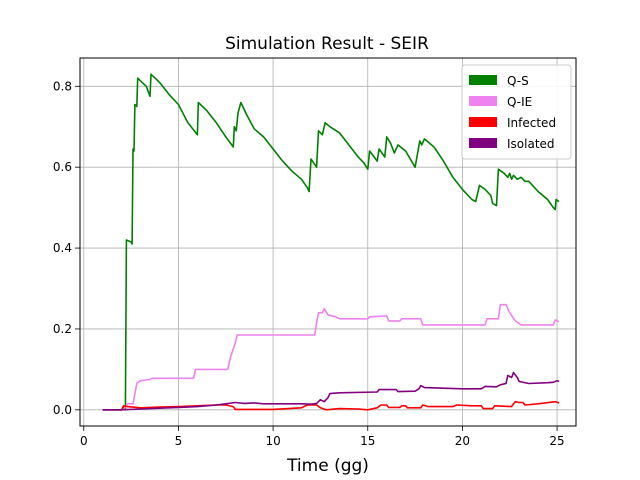 This screenshot has height=480, width=640. What do you see at coordinates (331, 391) in the screenshot?
I see `series-line-isolated` at bounding box center [331, 391].